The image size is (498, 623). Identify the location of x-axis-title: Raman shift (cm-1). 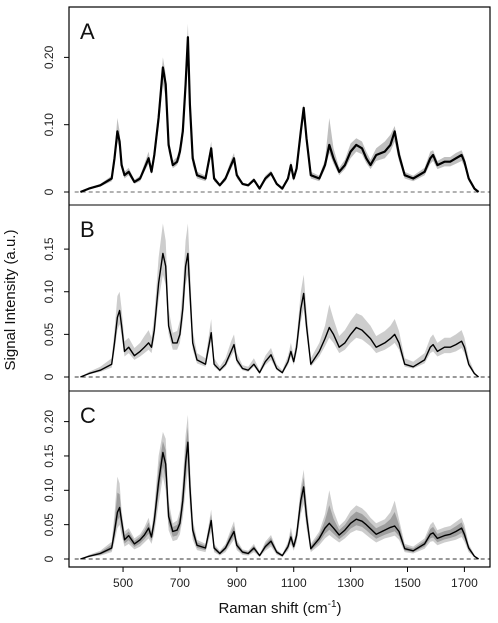
(279, 608).